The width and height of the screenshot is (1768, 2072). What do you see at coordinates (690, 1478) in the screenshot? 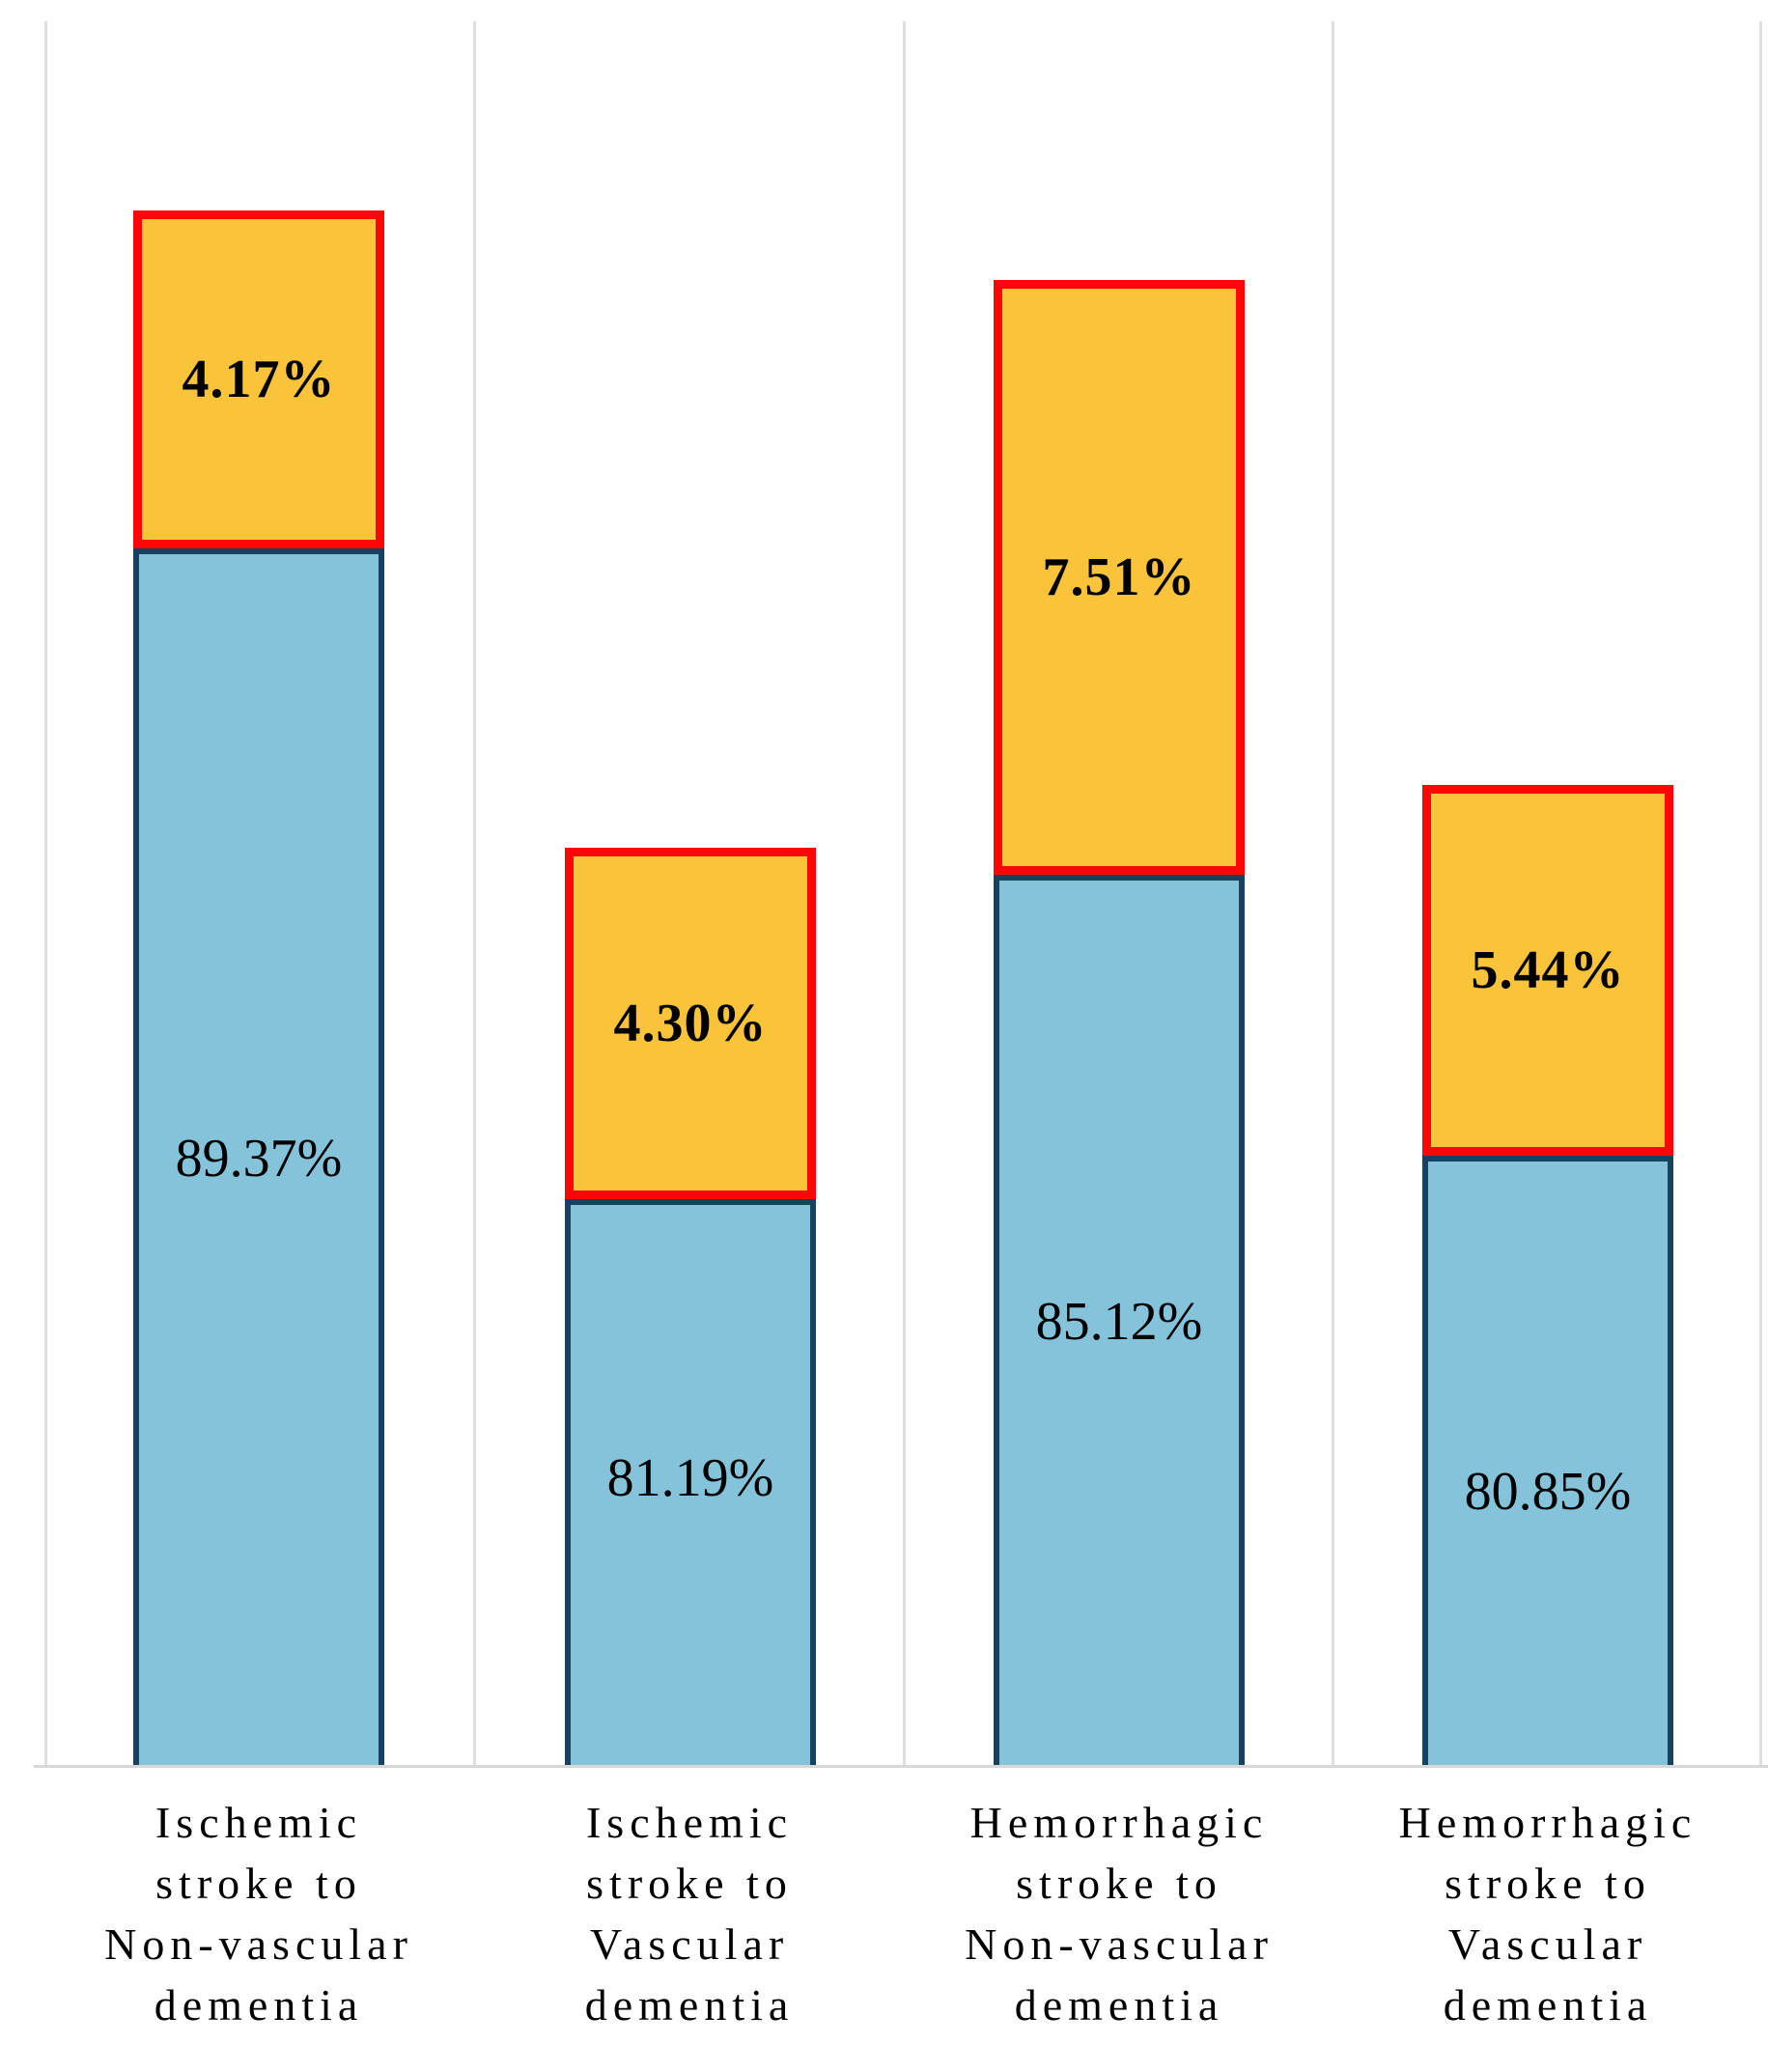
I see `bar-2-blue-label: 81.19%` at bounding box center [690, 1478].